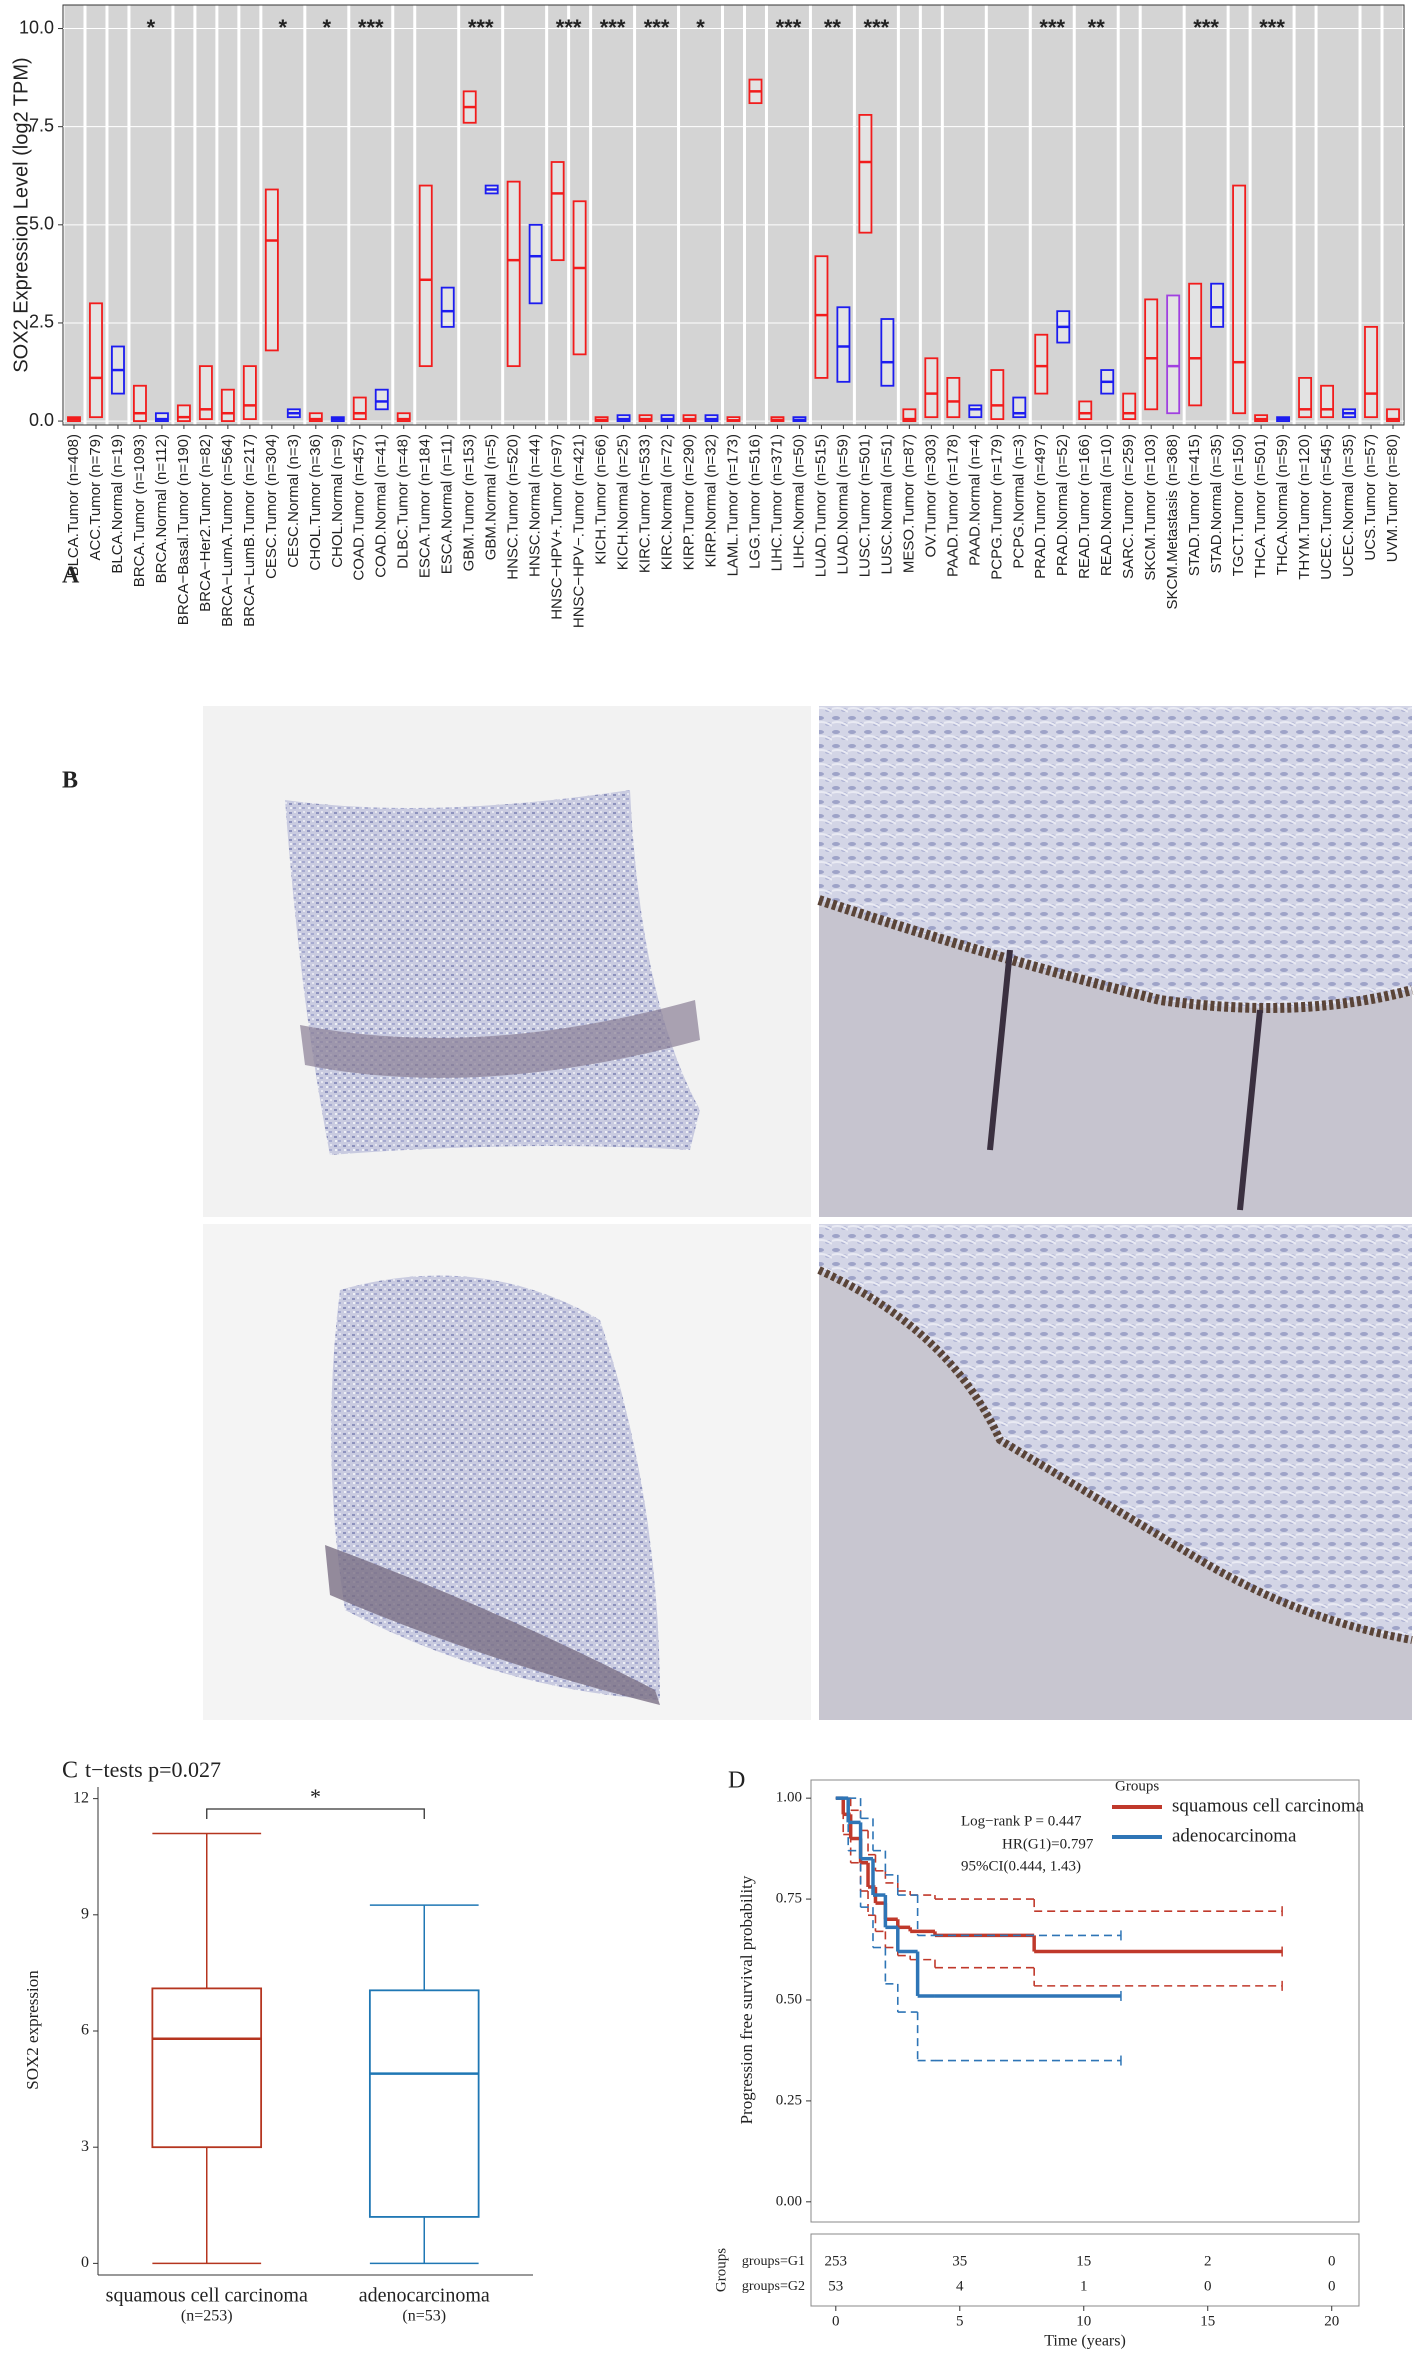 Image resolution: width=1416 pixels, height=2360 pixels. Describe the element at coordinates (271, 506) in the screenshot. I see `x-tick-label: CESC.Tumor (n=304)` at that location.